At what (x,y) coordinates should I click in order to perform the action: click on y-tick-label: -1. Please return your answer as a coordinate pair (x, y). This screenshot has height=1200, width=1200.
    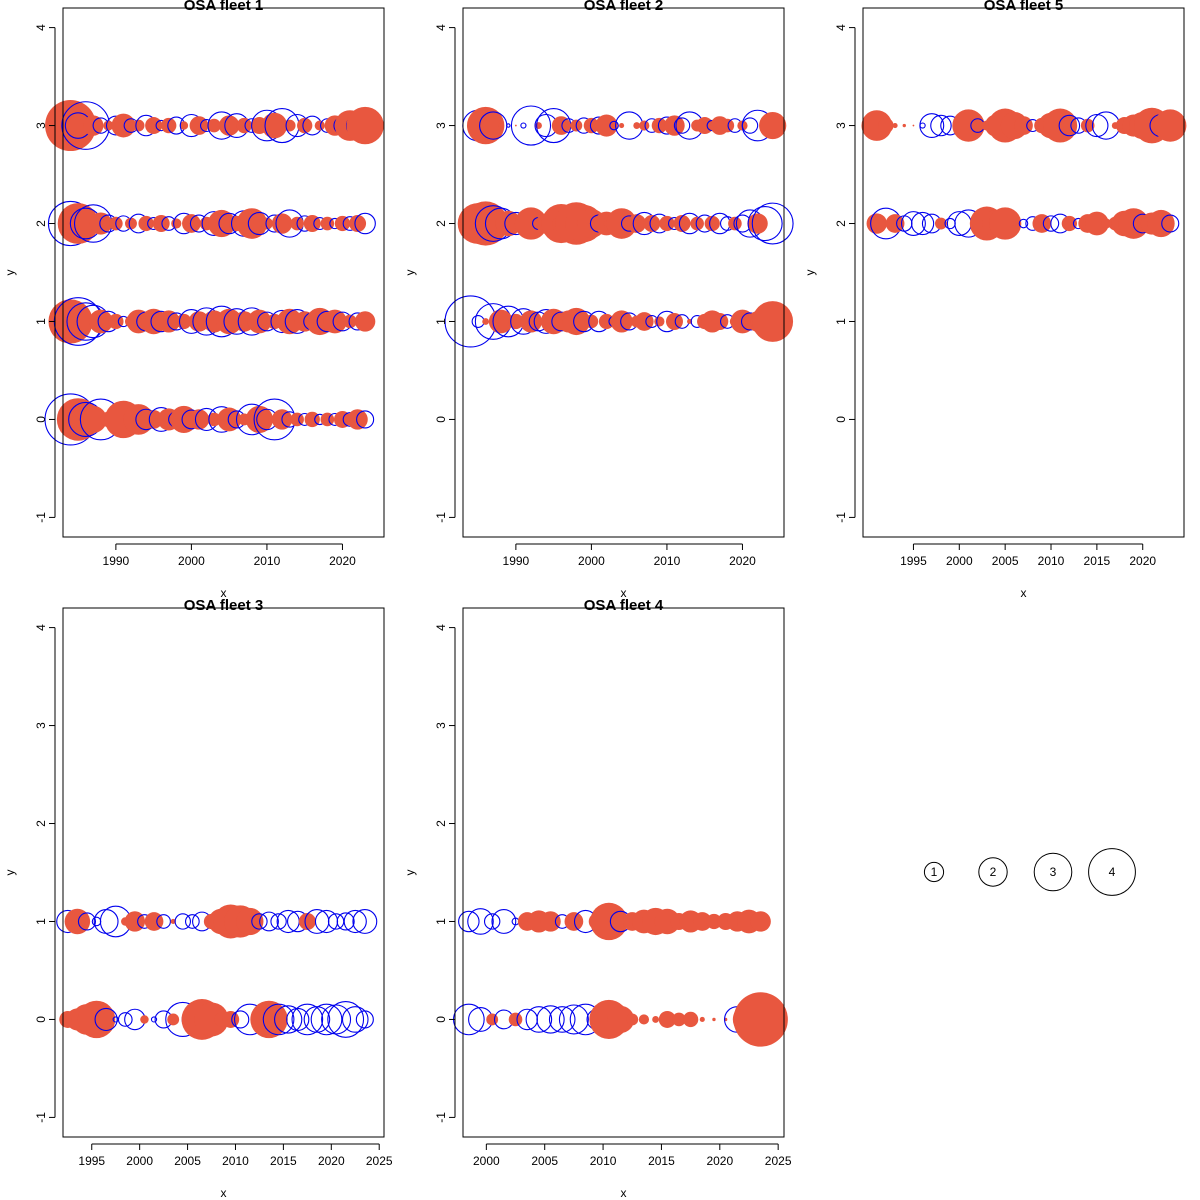
    Looking at the image, I should click on (41, 1117).